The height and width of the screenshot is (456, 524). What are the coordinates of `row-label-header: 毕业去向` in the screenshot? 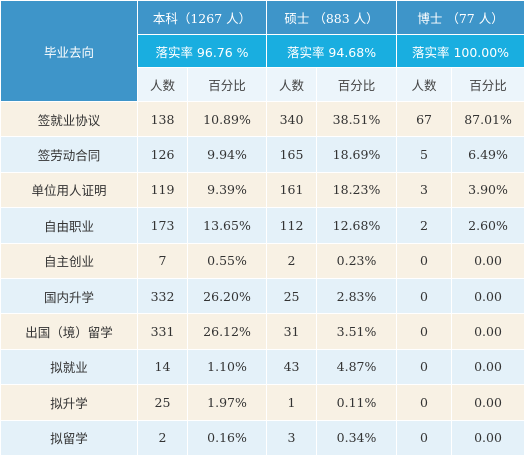 It's located at (69, 51).